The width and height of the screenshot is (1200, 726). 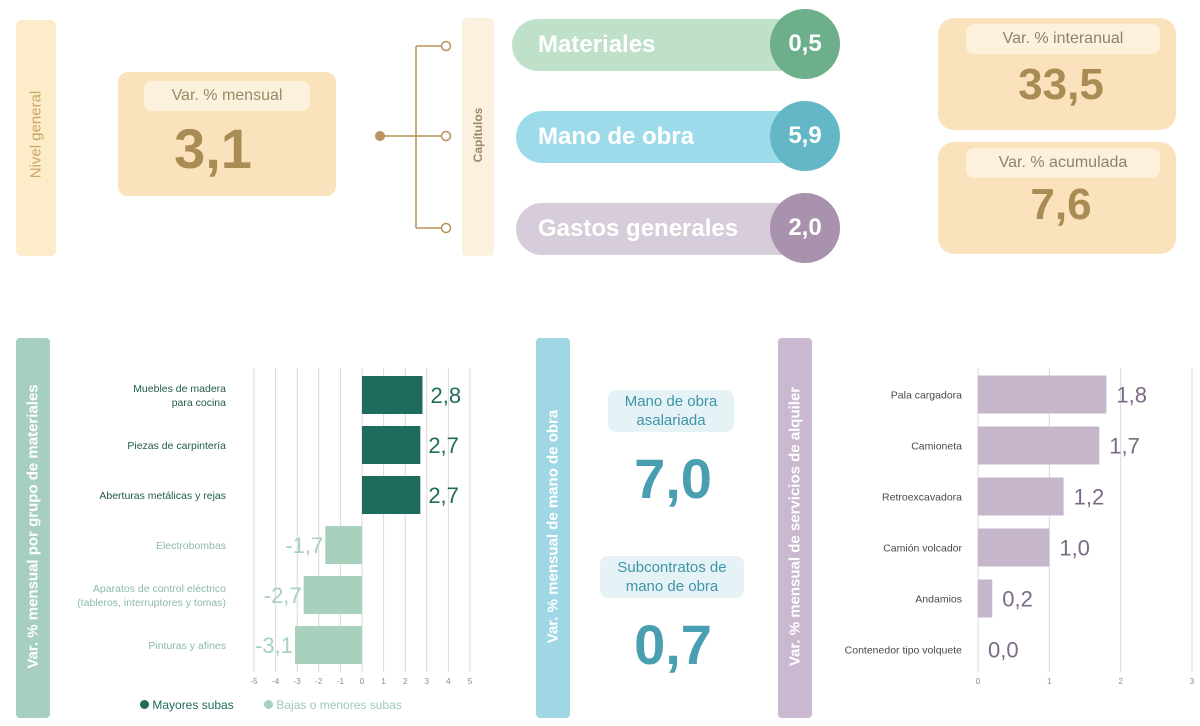 I want to click on labor-asalariada-value: 7,0, so click(x=673, y=478).